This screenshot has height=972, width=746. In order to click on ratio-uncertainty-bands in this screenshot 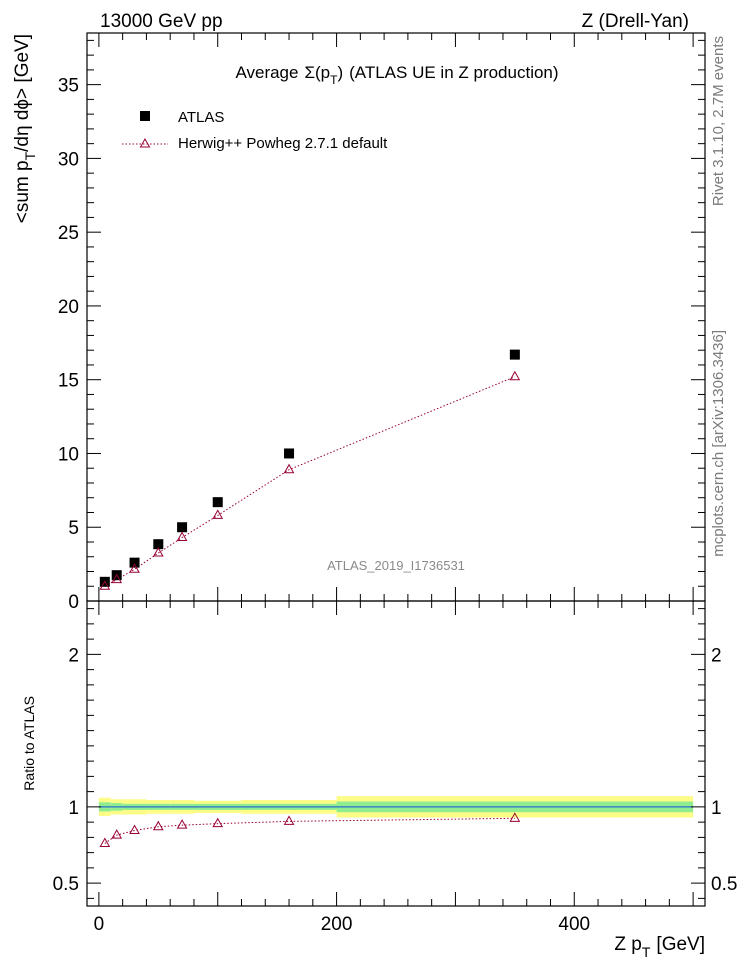, I will do `click(396, 807)`.